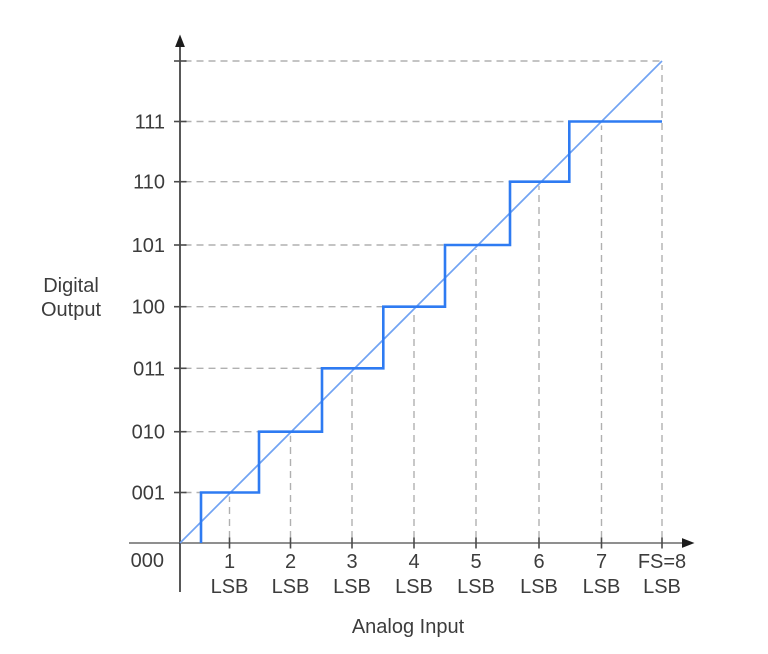 Image resolution: width=768 pixels, height=654 pixels. Describe the element at coordinates (290, 562) in the screenshot. I see `x-tick-label-value-2: 2` at that location.